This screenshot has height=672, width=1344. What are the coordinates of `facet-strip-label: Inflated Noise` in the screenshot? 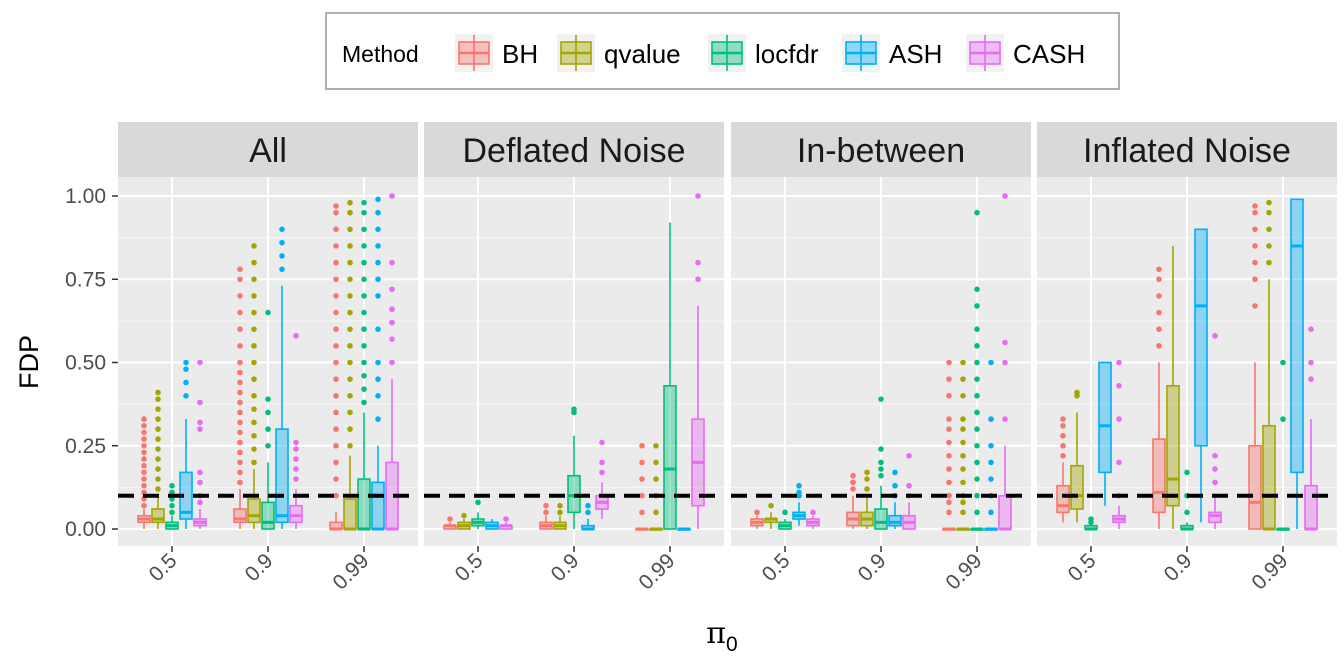 It's located at (1187, 151).